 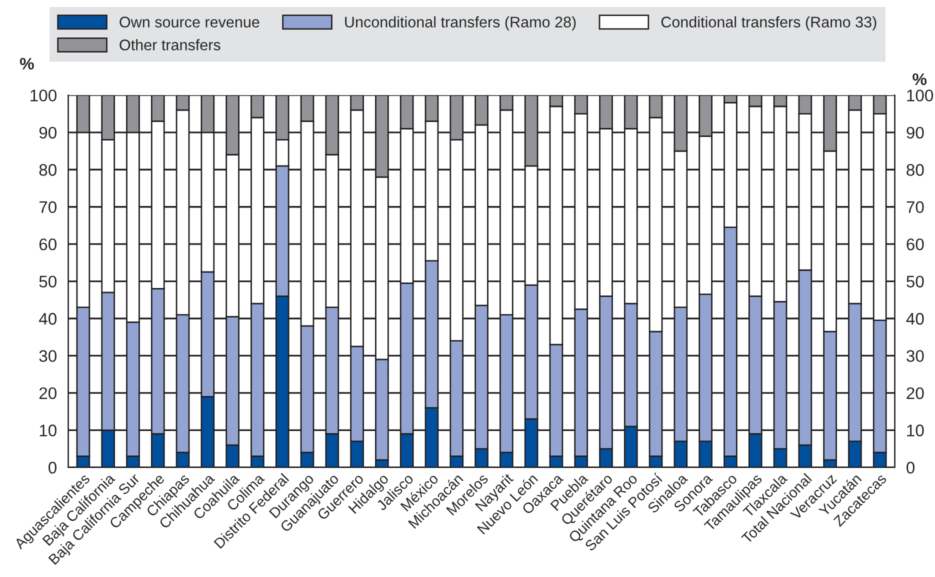 What do you see at coordinates (915, 393) in the screenshot?
I see `y2-tick-label: 20` at bounding box center [915, 393].